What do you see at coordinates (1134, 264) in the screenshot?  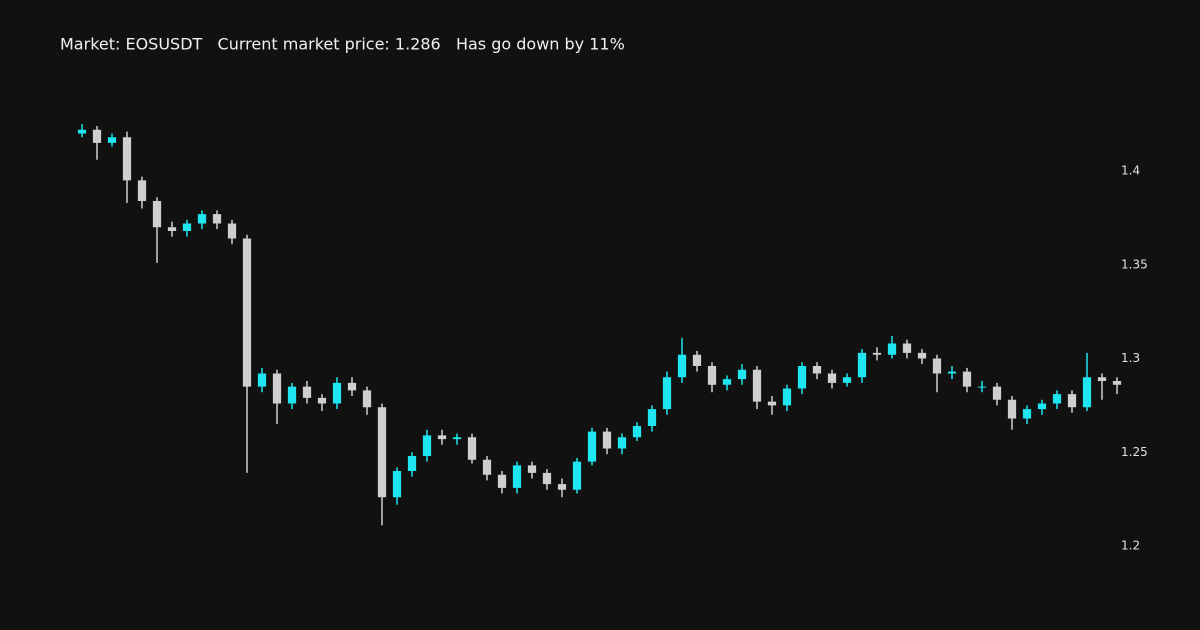 I see `y-tick-label: 1.35` at bounding box center [1134, 264].